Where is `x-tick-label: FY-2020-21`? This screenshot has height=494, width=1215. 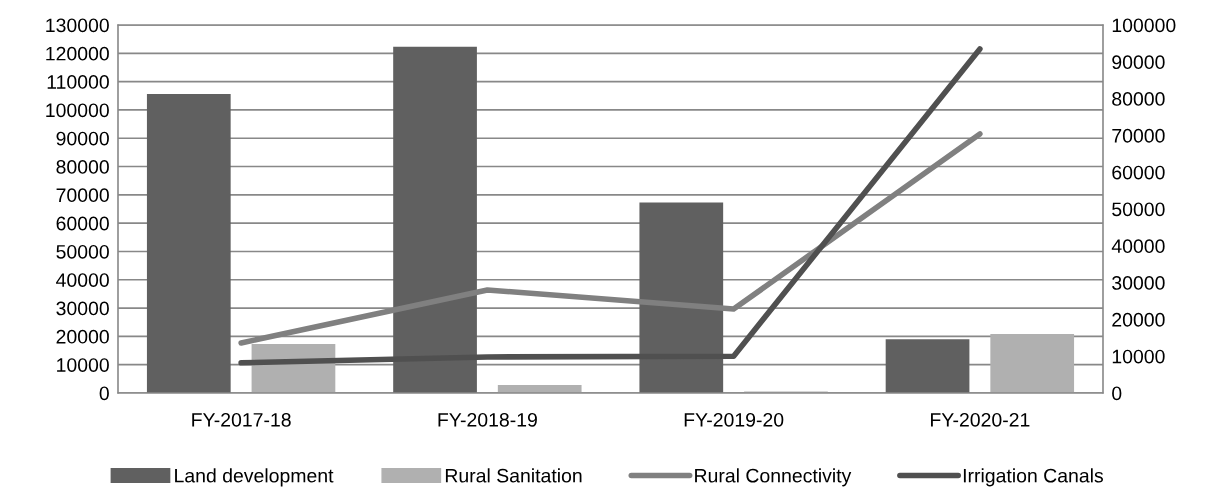
x-tick-label: FY-2020-21 is located at coordinates (980, 419).